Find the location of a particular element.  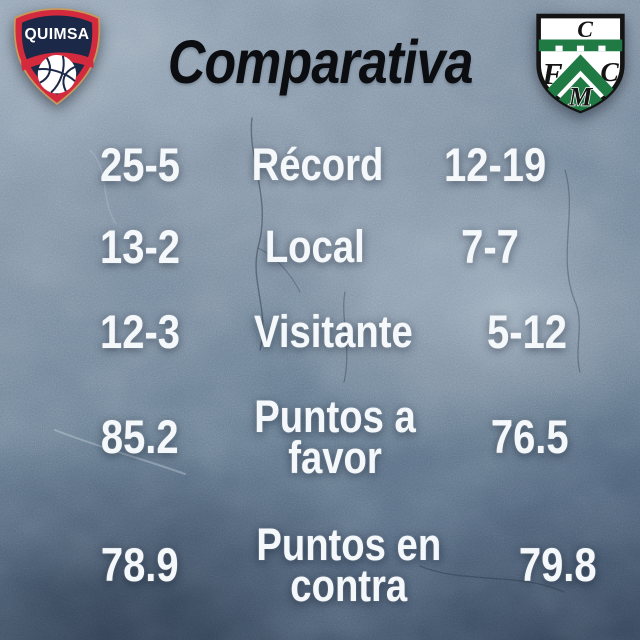

ferro-record-value: 12-19 is located at coordinates (495, 165).